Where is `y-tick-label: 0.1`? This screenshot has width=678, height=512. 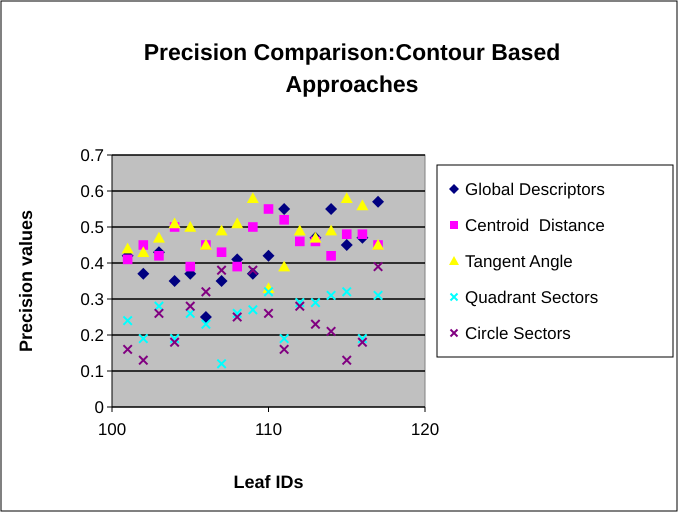
y-tick-label: 0.1 is located at coordinates (92, 371).